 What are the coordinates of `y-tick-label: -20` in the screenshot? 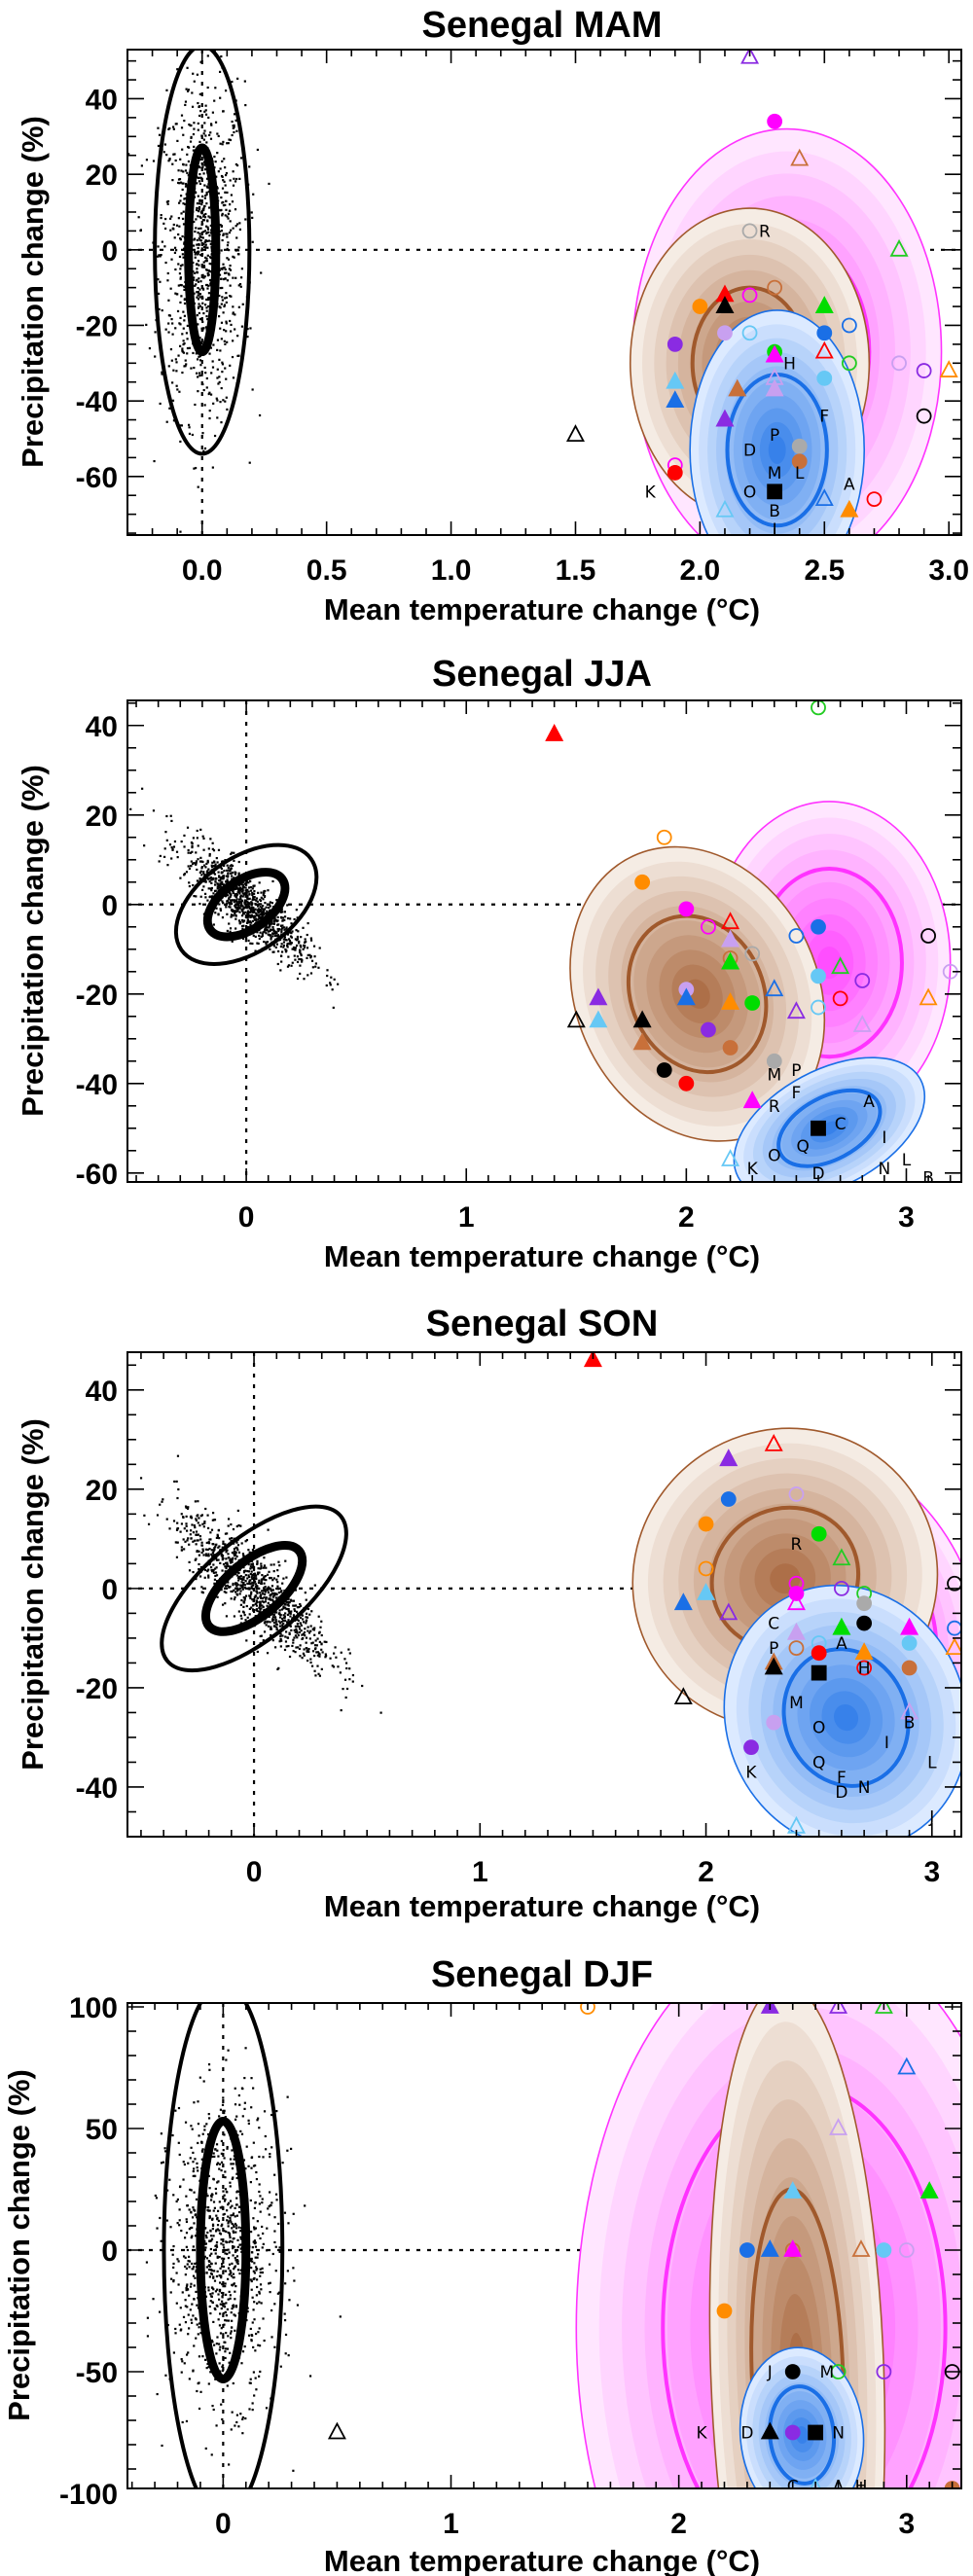 It's located at (97, 996).